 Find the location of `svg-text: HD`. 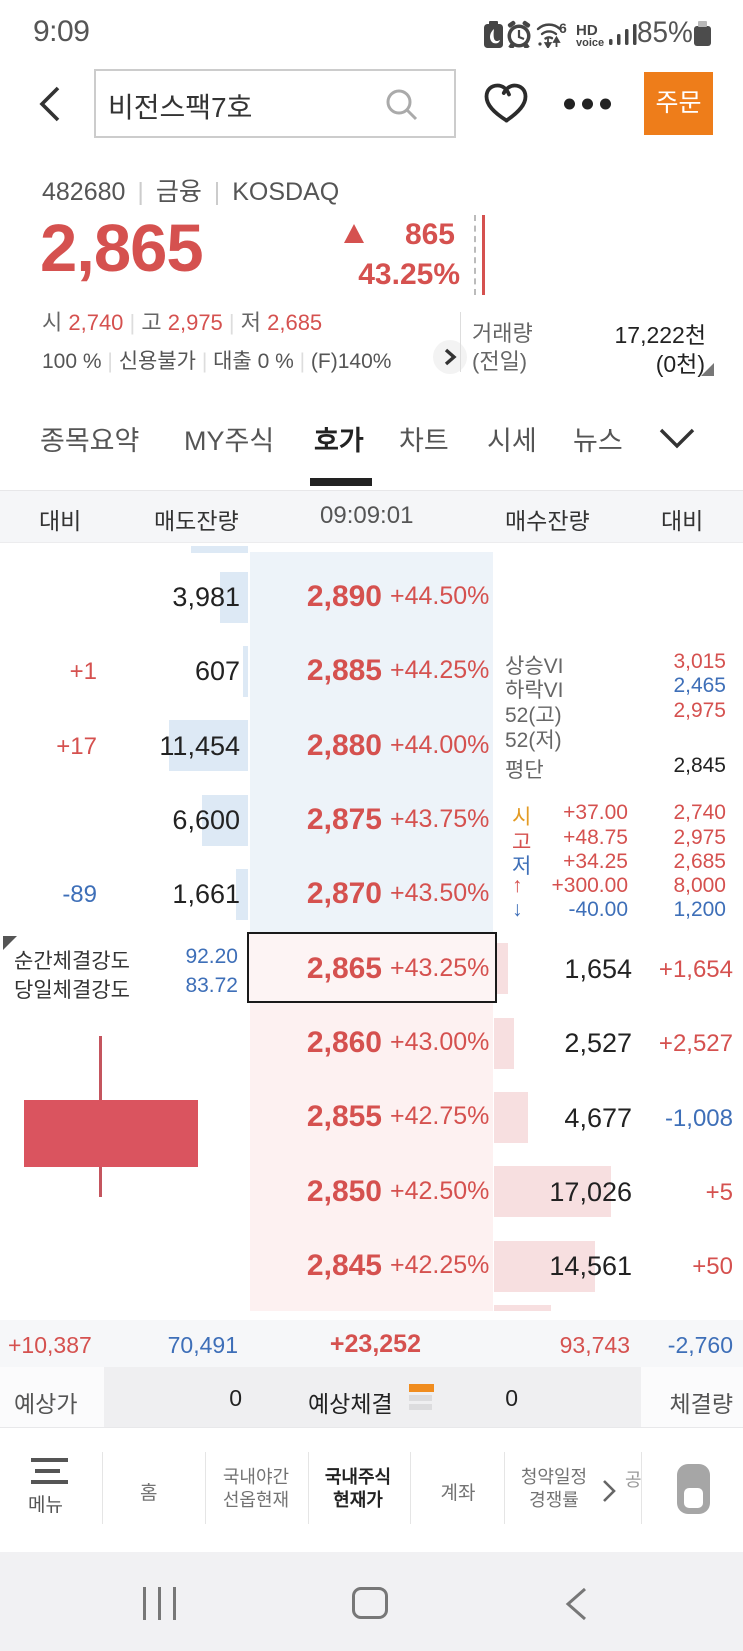

svg-text: HD is located at coordinates (587, 30).